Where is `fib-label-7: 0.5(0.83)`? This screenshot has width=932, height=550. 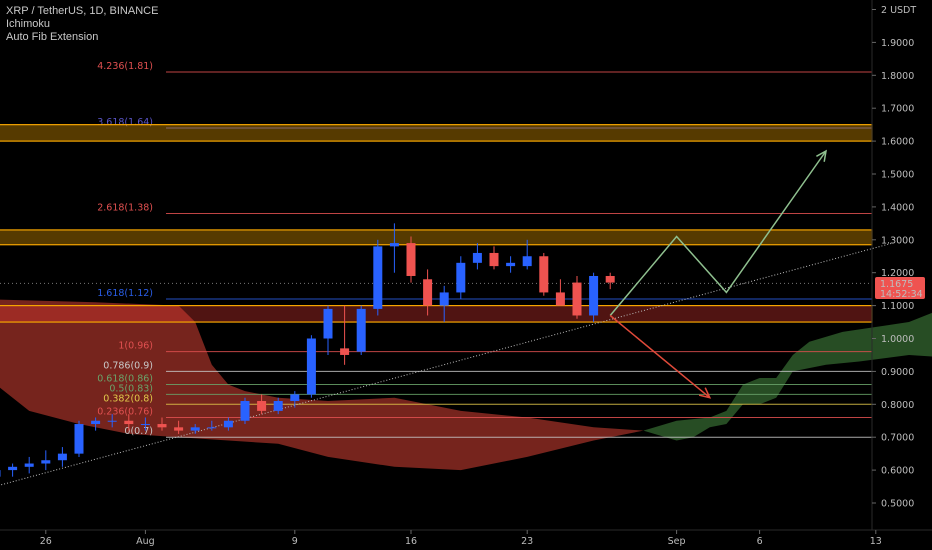
fib-label-7: 0.5(0.83) is located at coordinates (131, 388).